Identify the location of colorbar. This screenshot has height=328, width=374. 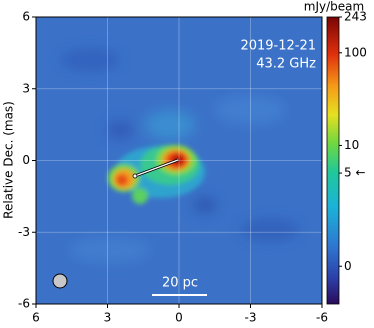
(333, 160).